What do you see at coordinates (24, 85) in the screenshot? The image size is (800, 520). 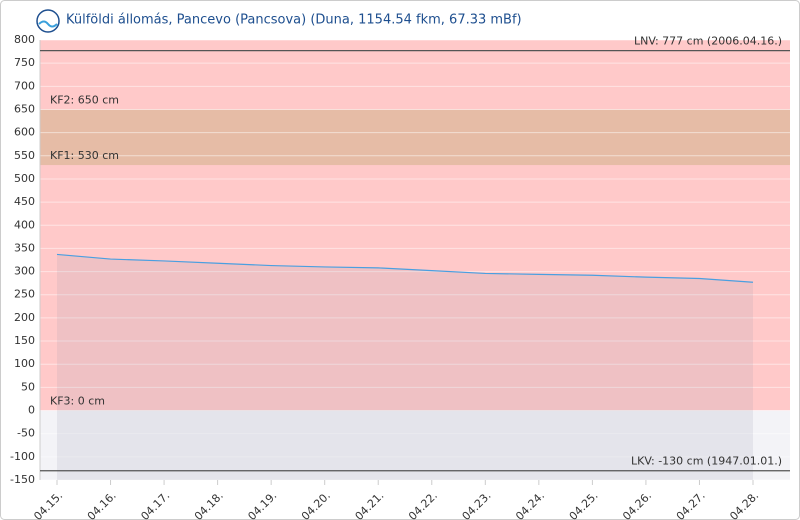 I see `y-tick-label: 700` at bounding box center [24, 85].